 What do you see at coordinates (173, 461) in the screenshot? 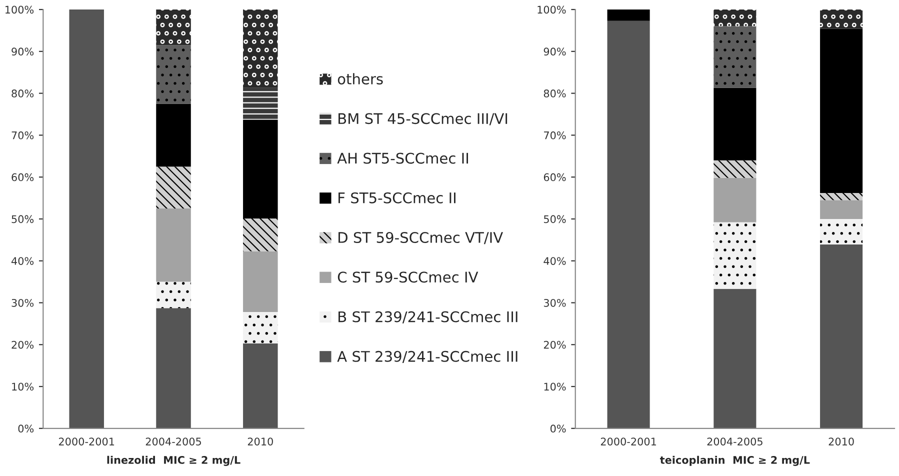
I see `x-axis-title: linezolid MIC ≥ 2 mg/L` at bounding box center [173, 461].